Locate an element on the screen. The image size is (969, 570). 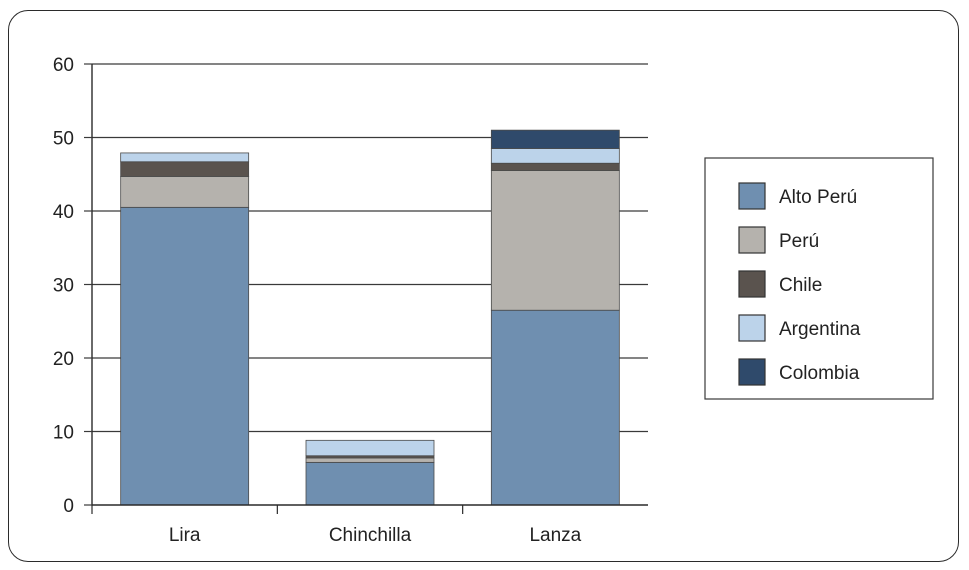
legend-label: Perú is located at coordinates (799, 241).